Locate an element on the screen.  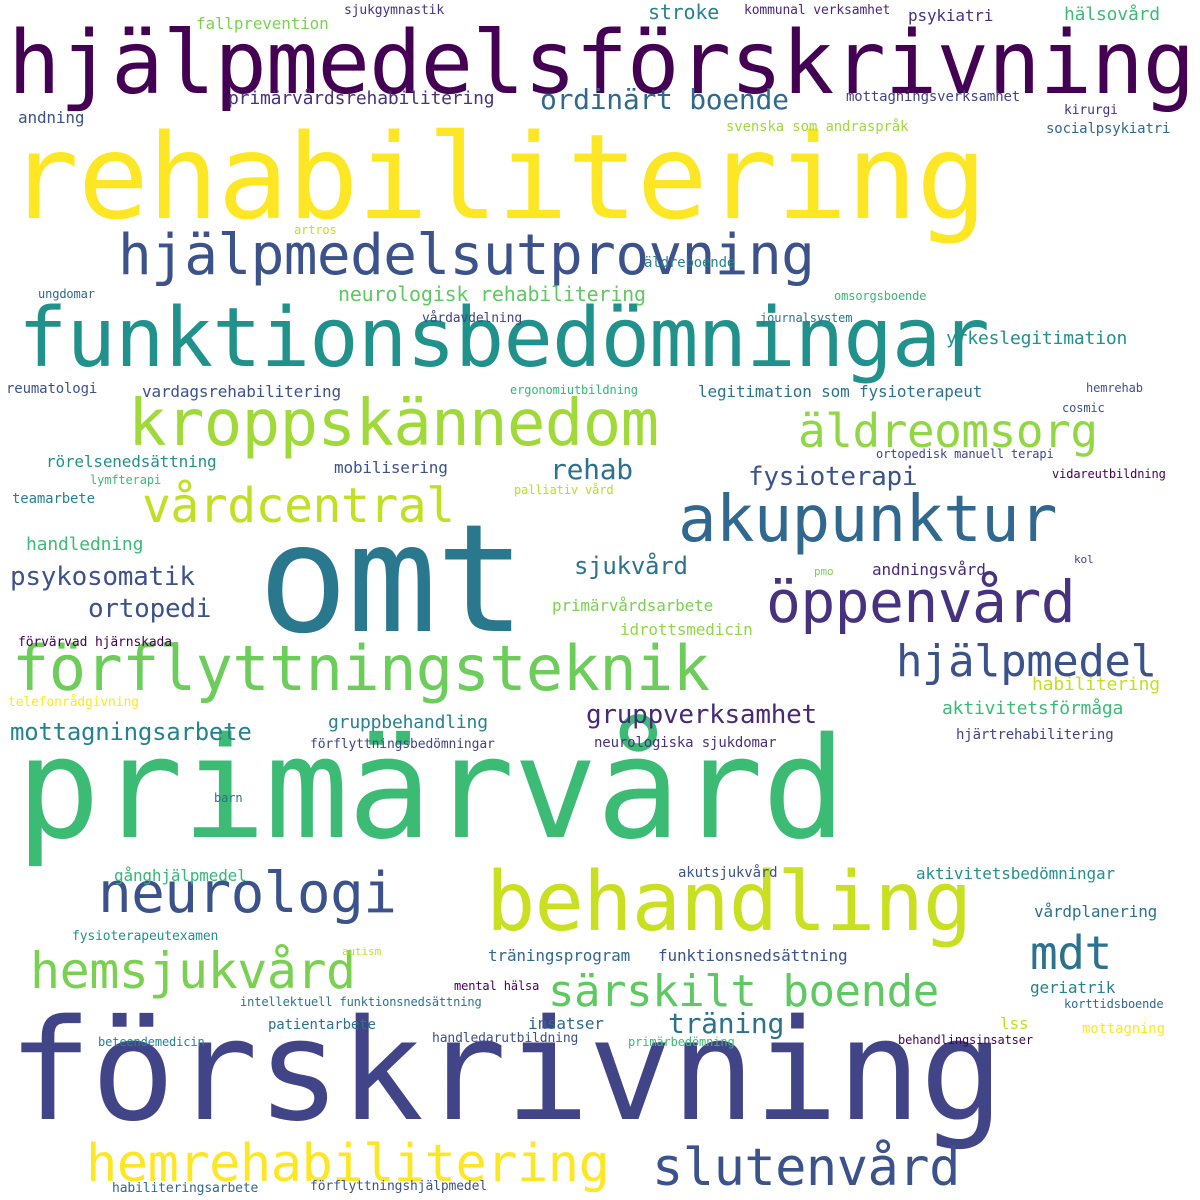
word-ganghjalpmedel: gånghjälpmedel is located at coordinates (180, 875).